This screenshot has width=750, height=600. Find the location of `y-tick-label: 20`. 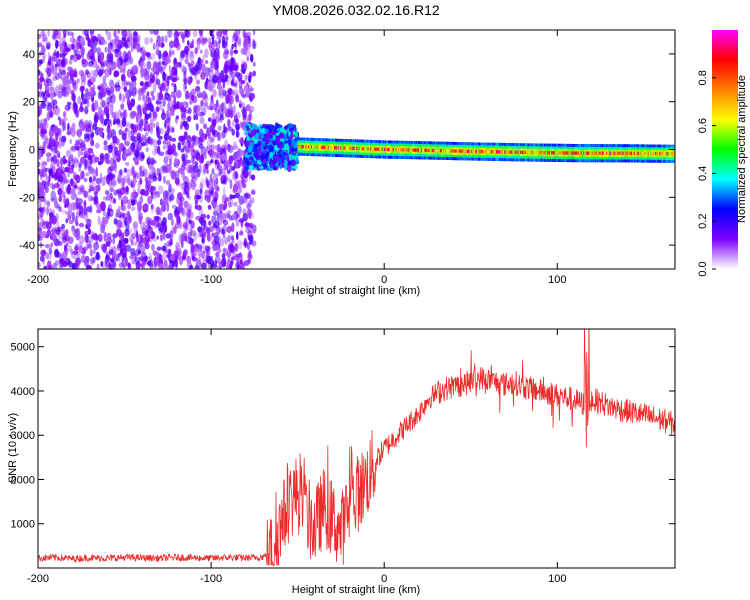

y-tick-label: 20 is located at coordinates (29, 103).